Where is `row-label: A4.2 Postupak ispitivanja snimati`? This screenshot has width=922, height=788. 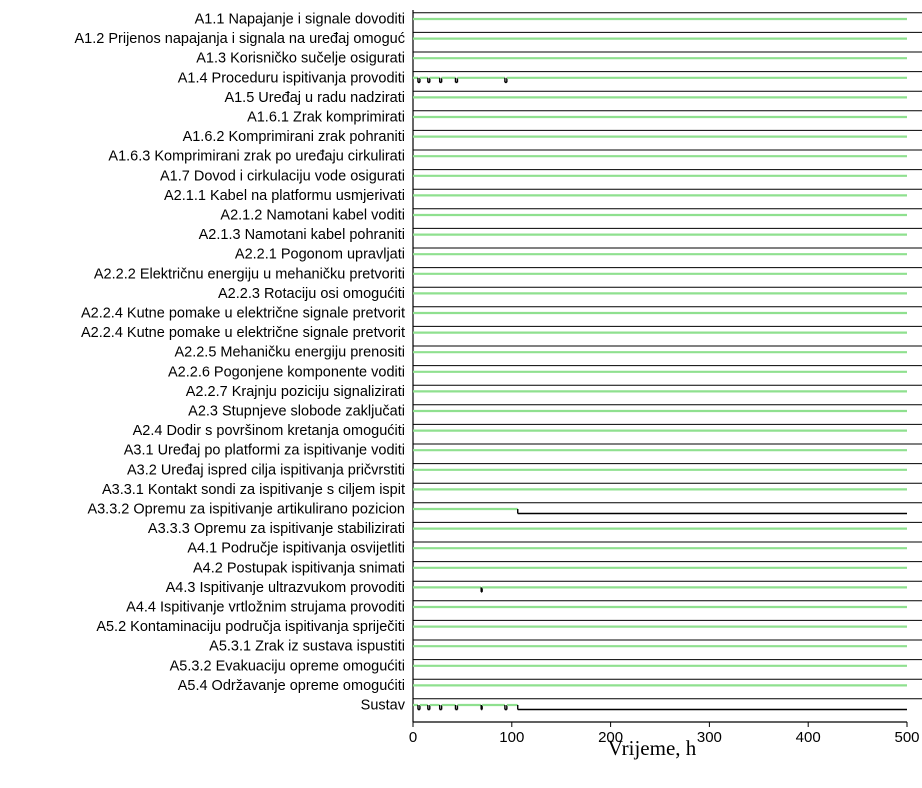
row-label: A4.2 Postupak ispitivanja snimati is located at coordinates (299, 568).